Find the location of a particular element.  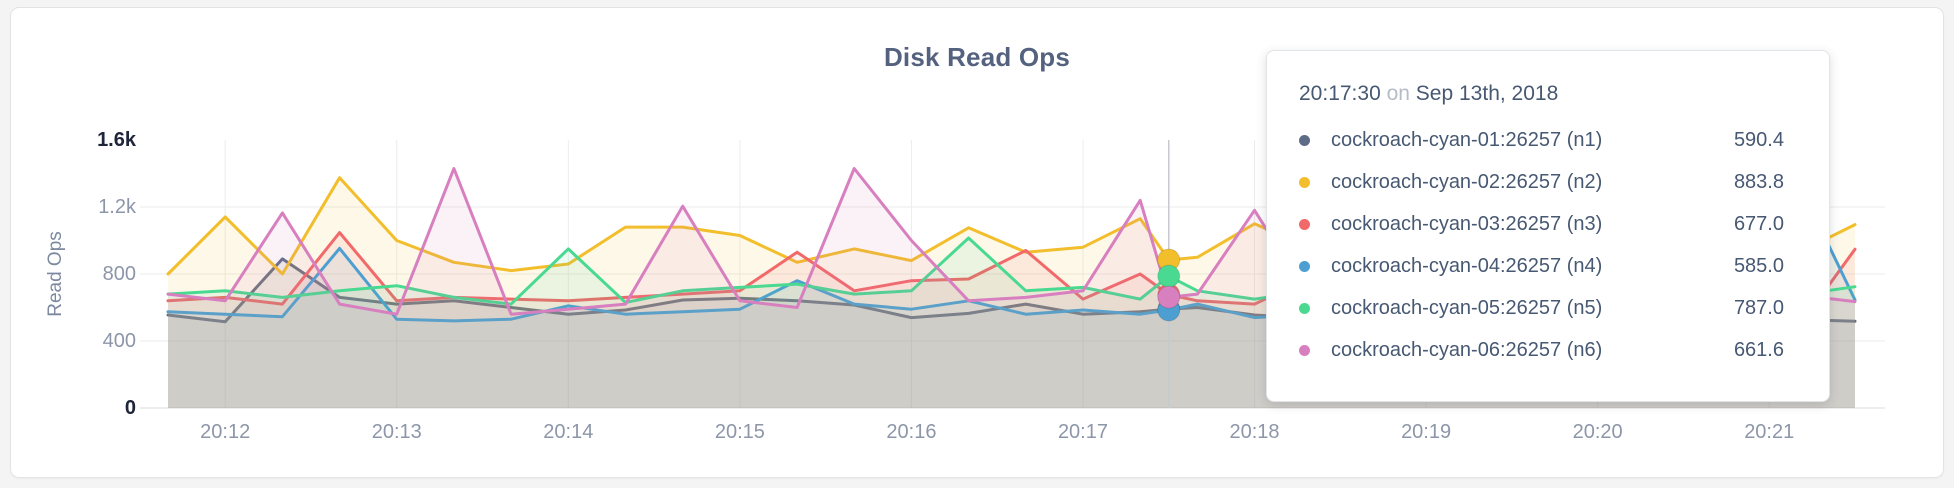

tooltip-header: 20:17:30 on Sep 13th, 2018 is located at coordinates (1541, 94).